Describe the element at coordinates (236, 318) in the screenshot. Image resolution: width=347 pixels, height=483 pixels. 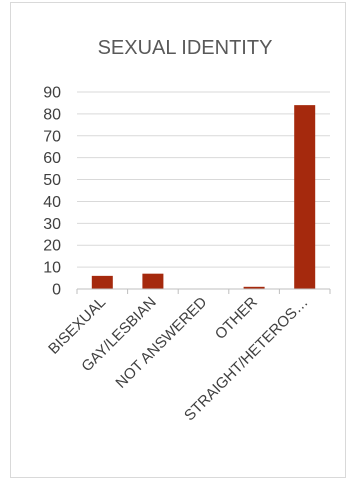
I see `x-category-label: OTHER` at that location.